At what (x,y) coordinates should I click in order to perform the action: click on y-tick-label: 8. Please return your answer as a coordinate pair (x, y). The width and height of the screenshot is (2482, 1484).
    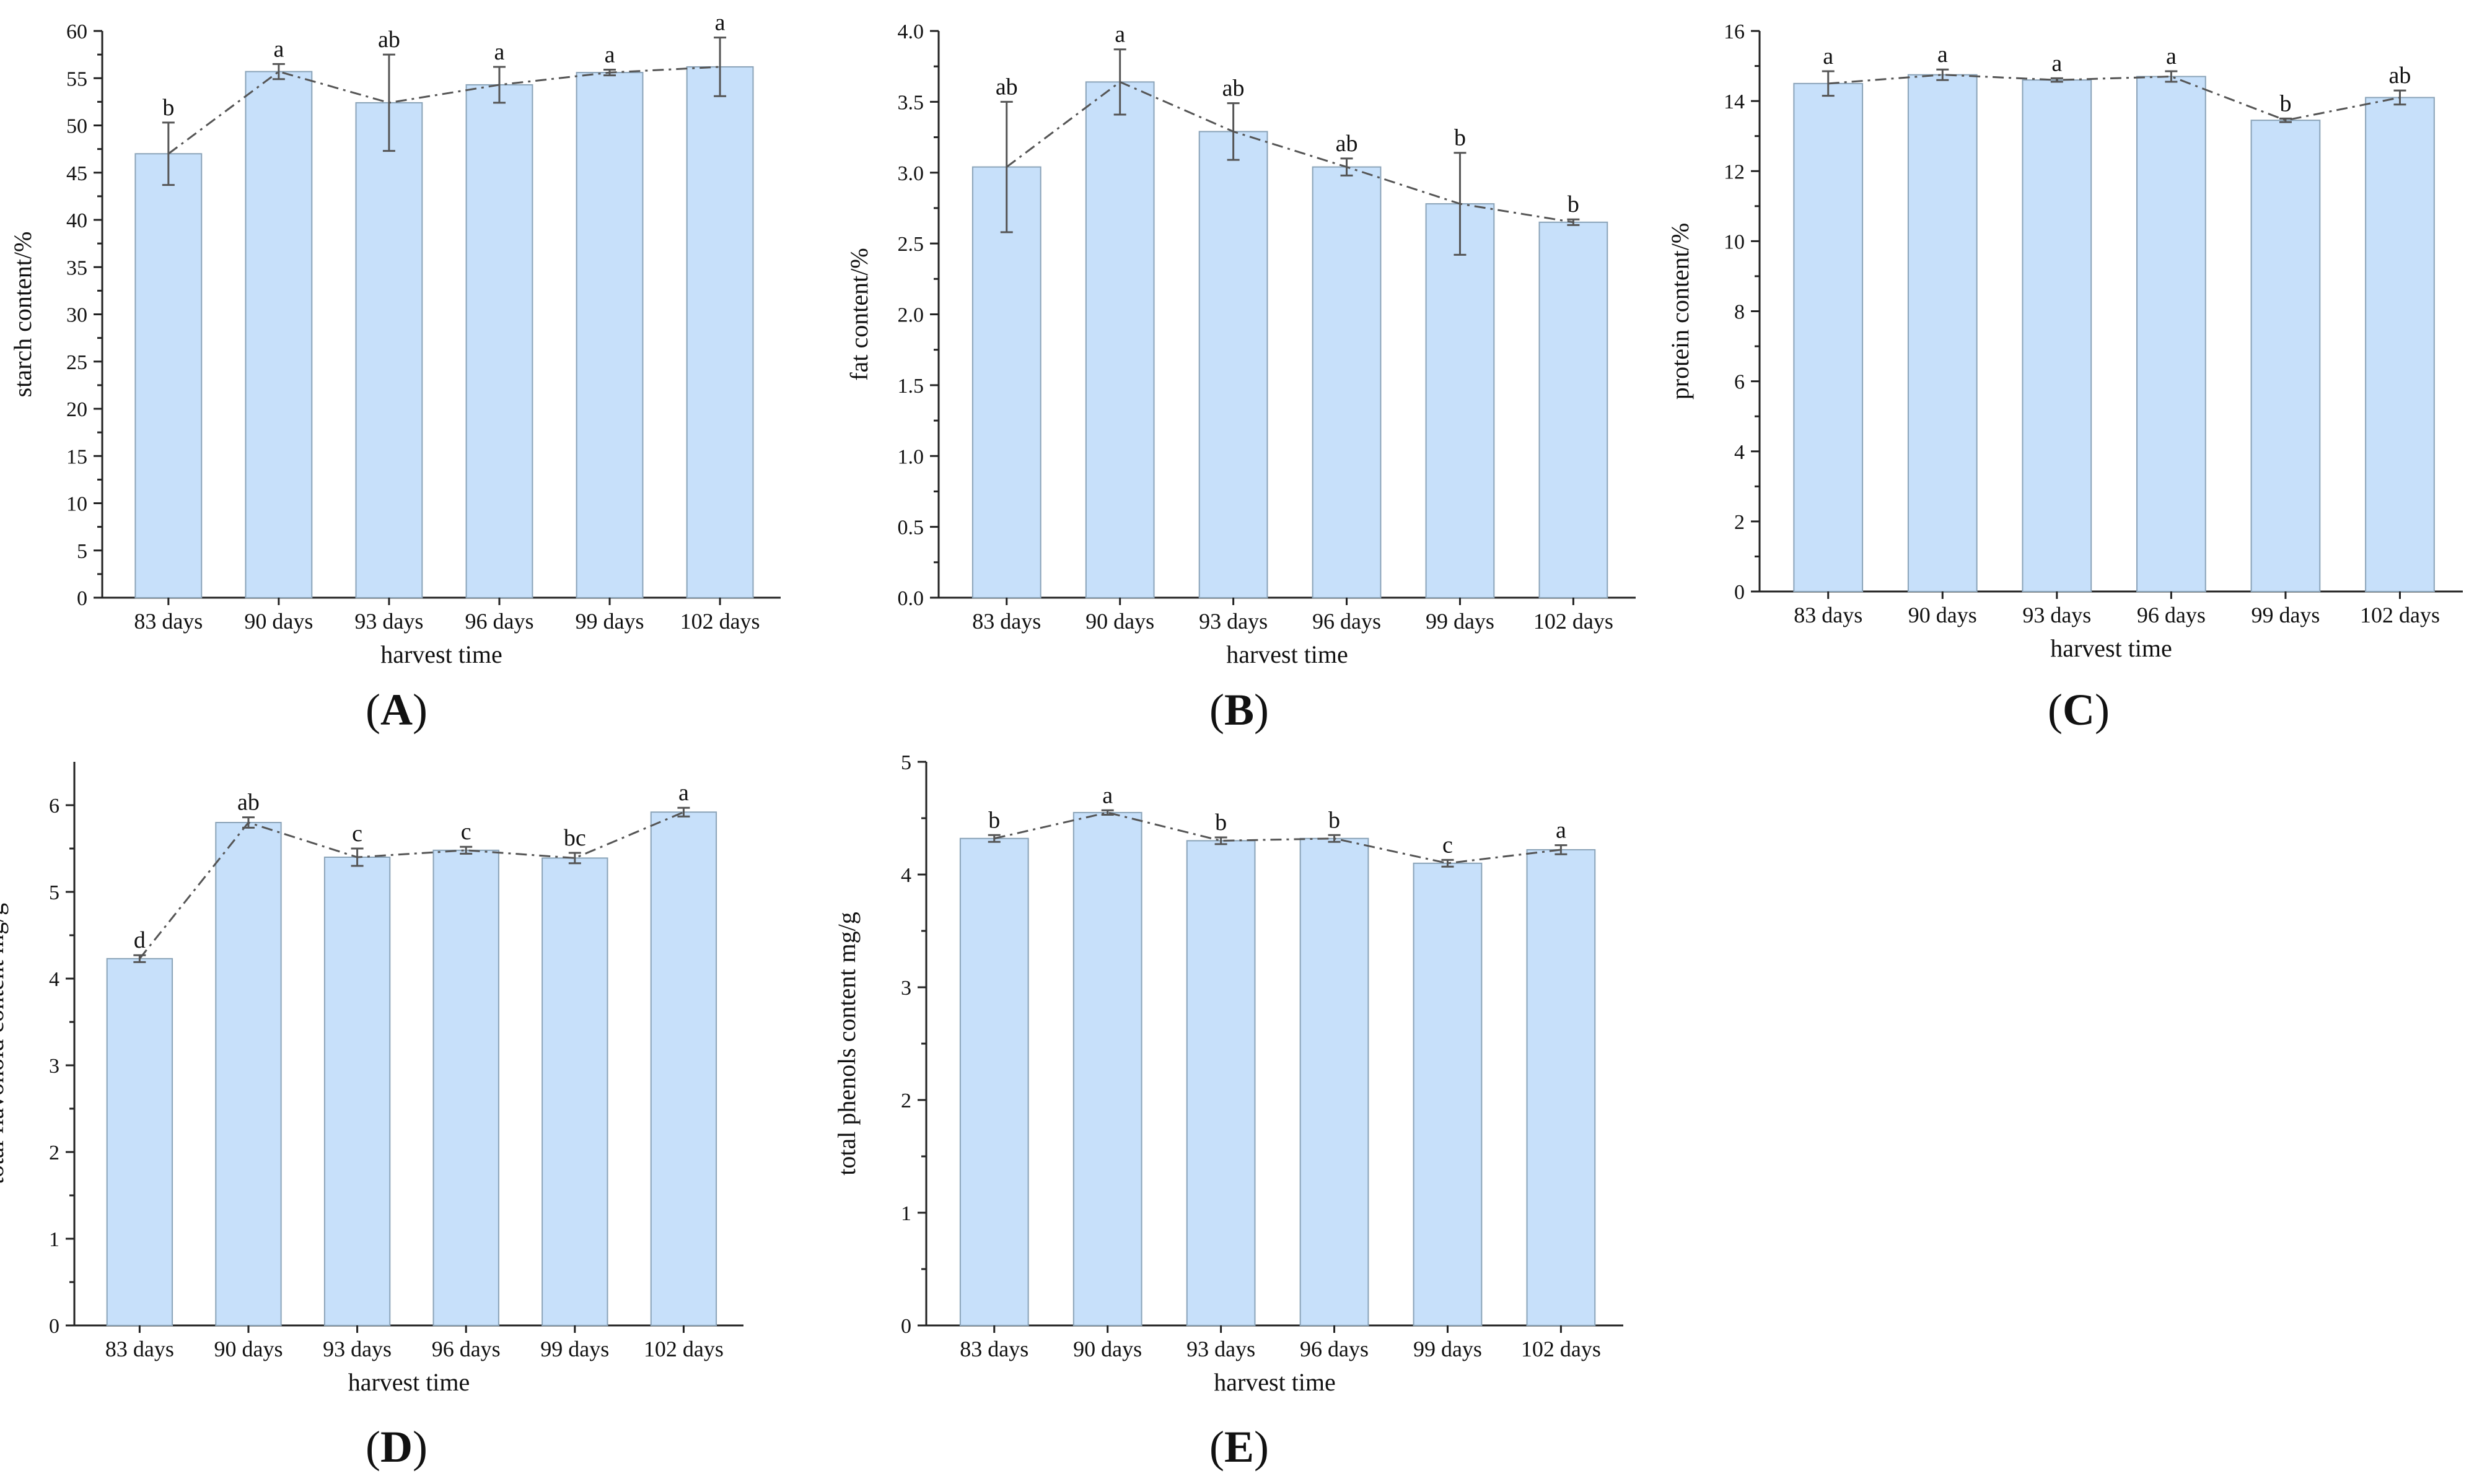
    Looking at the image, I should click on (1740, 312).